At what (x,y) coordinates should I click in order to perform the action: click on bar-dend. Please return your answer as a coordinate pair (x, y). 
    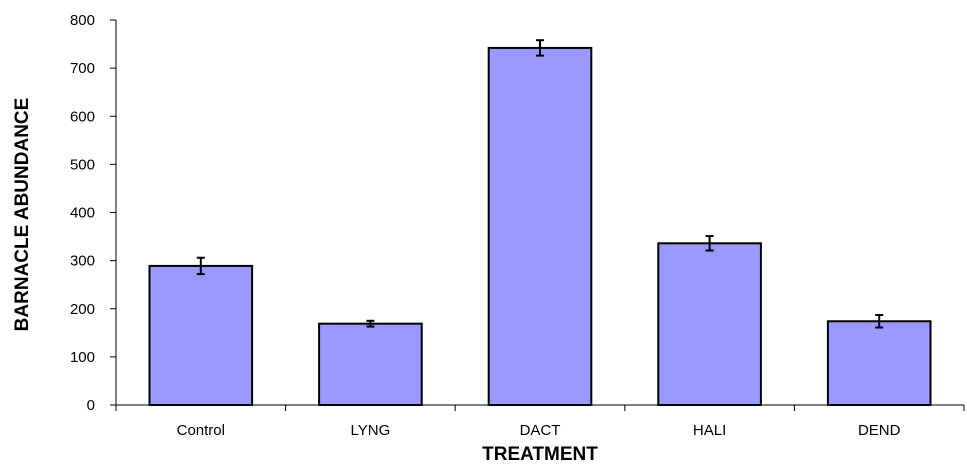
    Looking at the image, I should click on (879, 363).